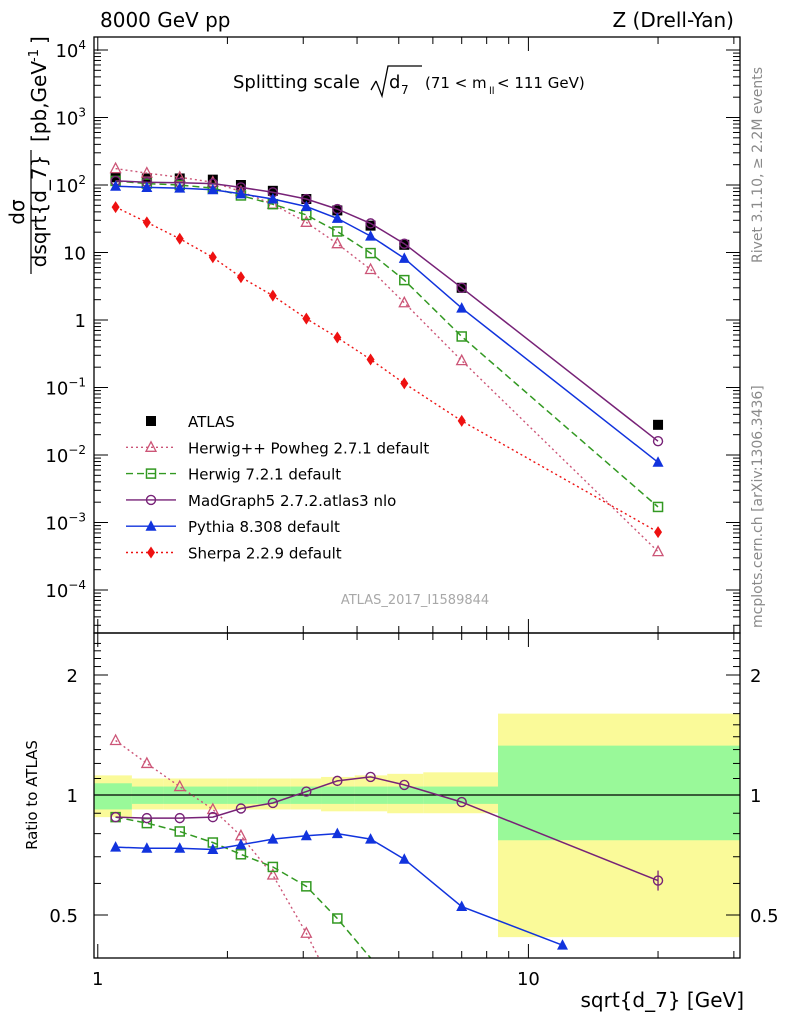 Image resolution: width=786 pixels, height=1024 pixels. What do you see at coordinates (74, 254) in the screenshot?
I see `y-tick-label: 10` at bounding box center [74, 254].